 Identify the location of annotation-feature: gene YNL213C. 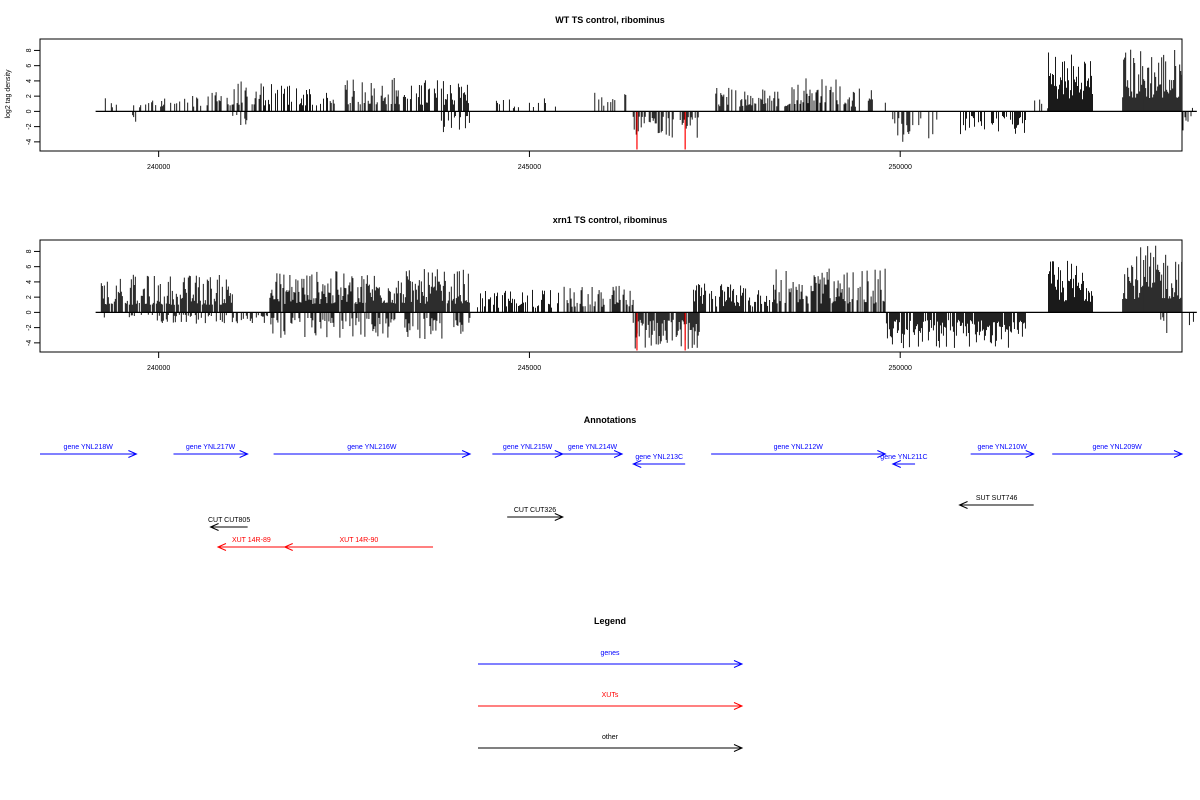
(658, 461).